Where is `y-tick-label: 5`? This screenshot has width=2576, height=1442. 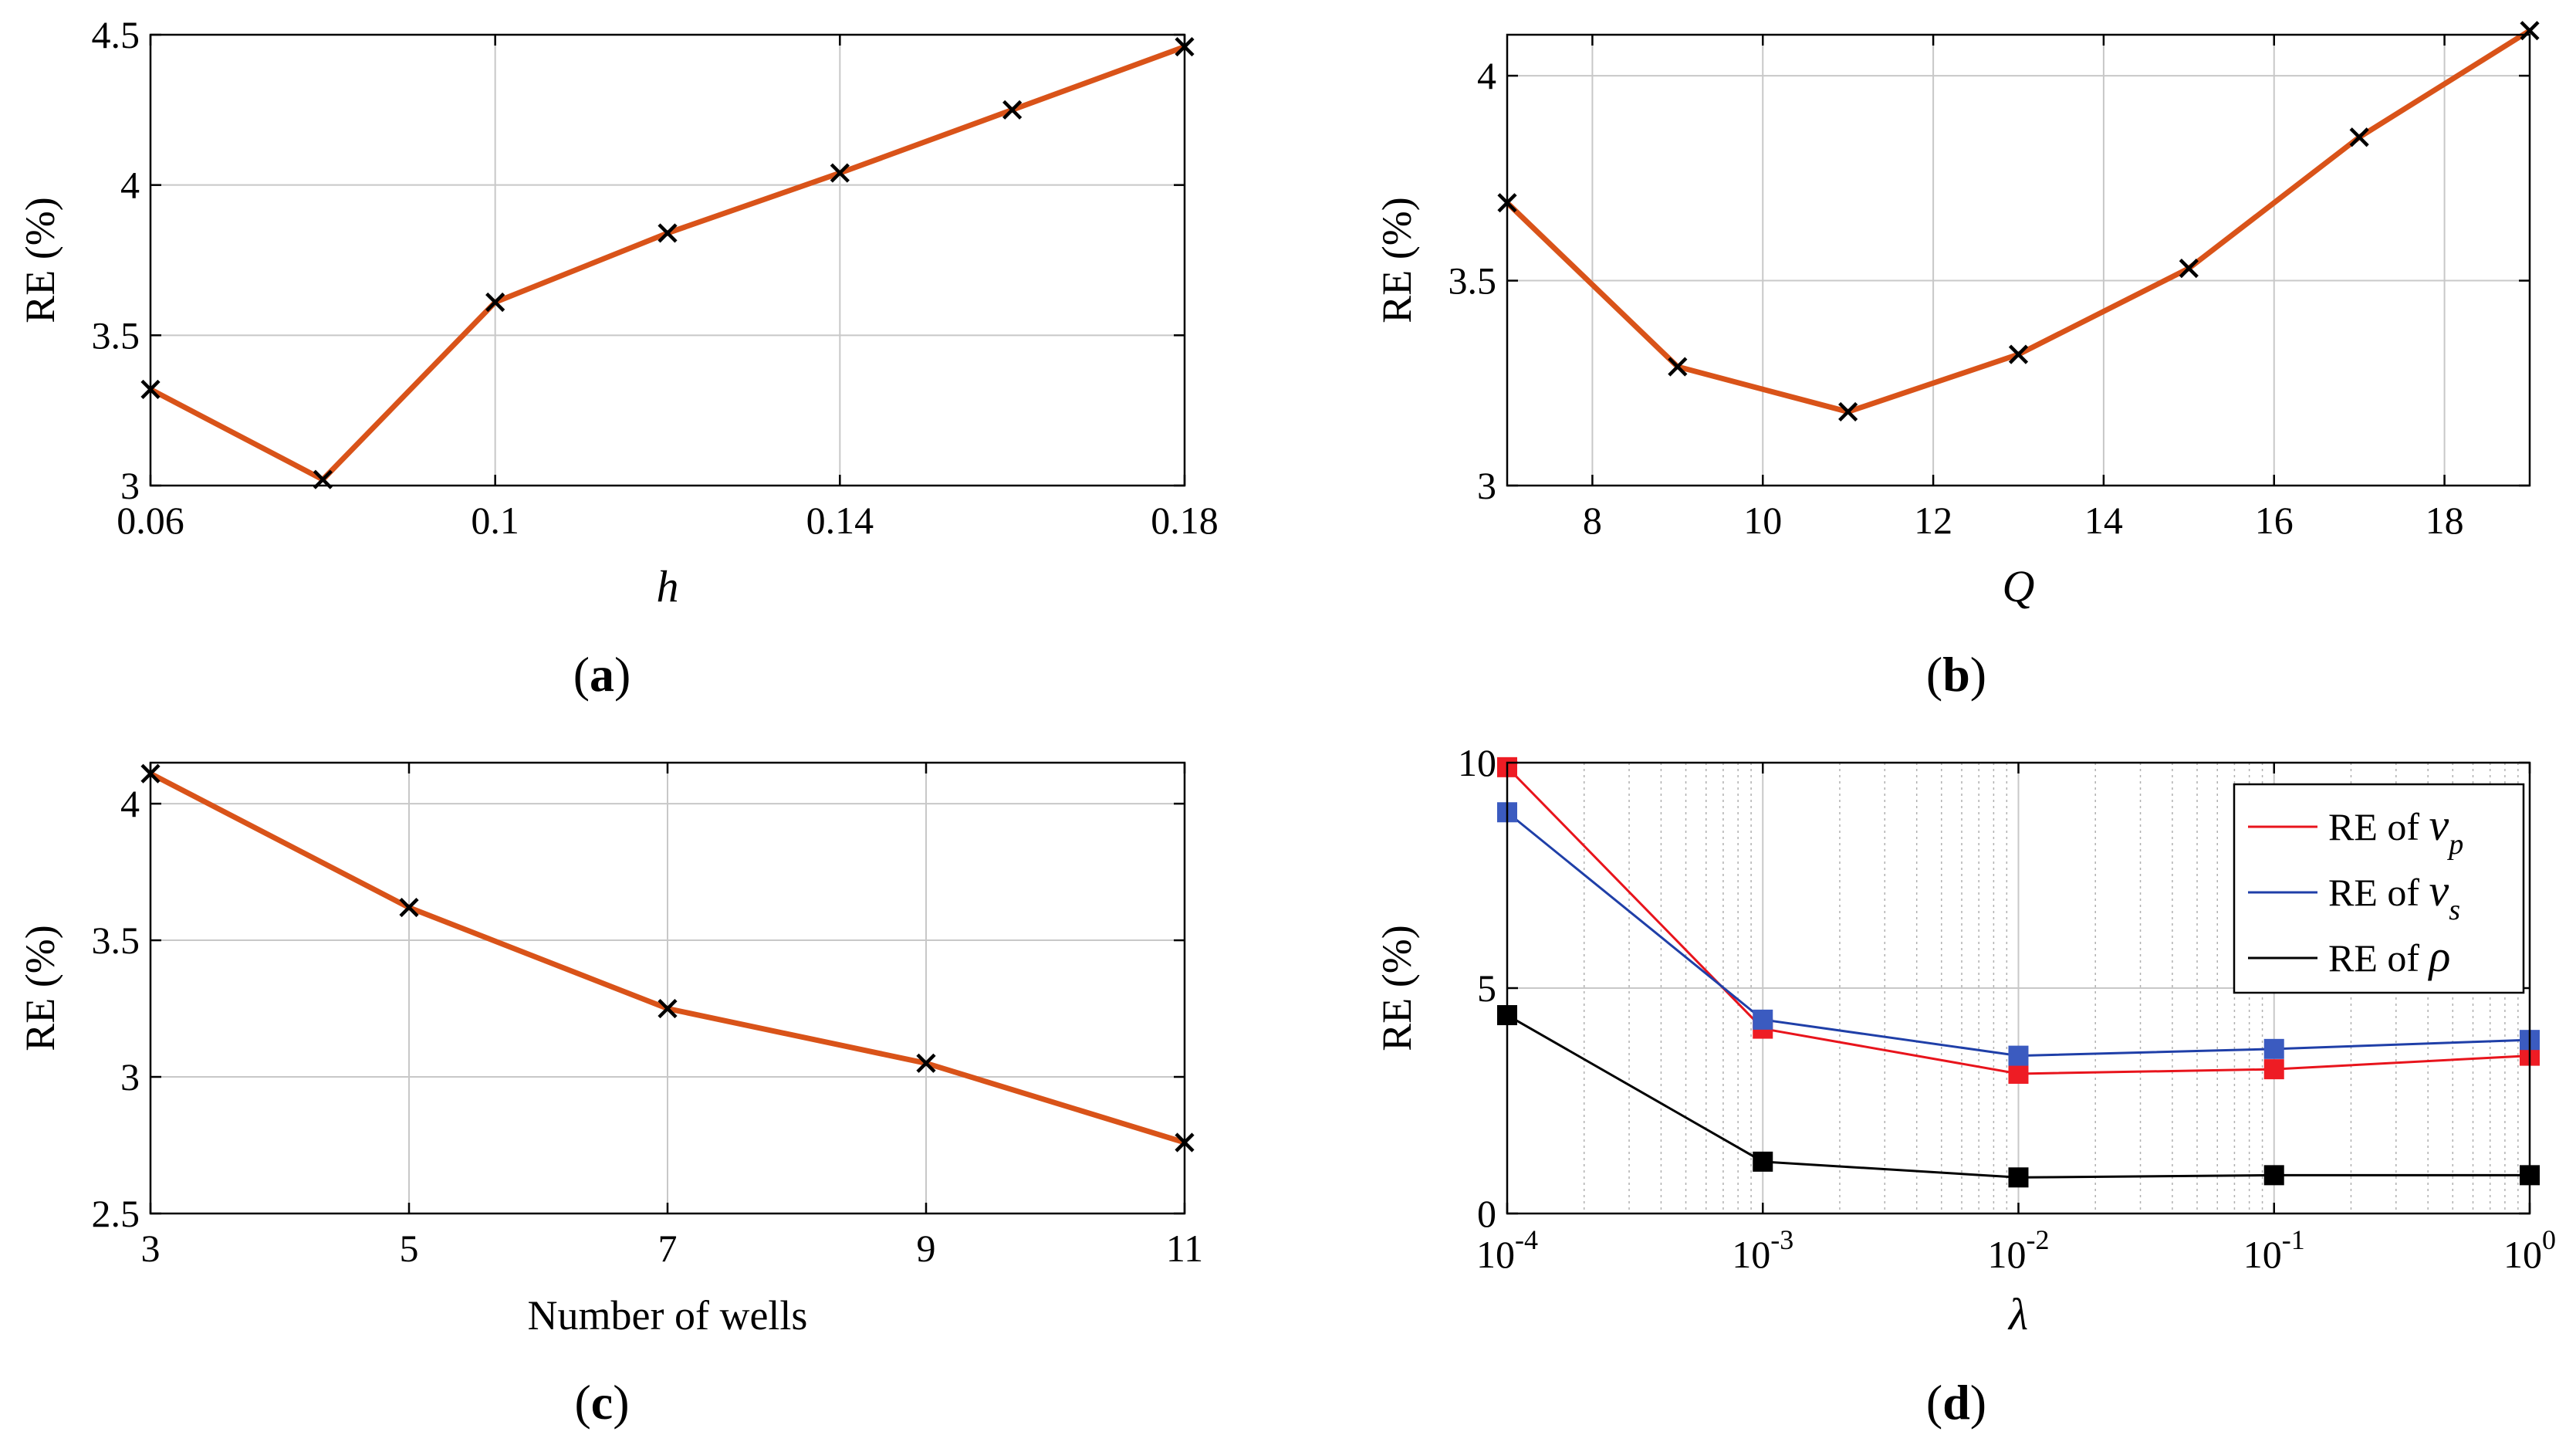
y-tick-label: 5 is located at coordinates (1486, 988).